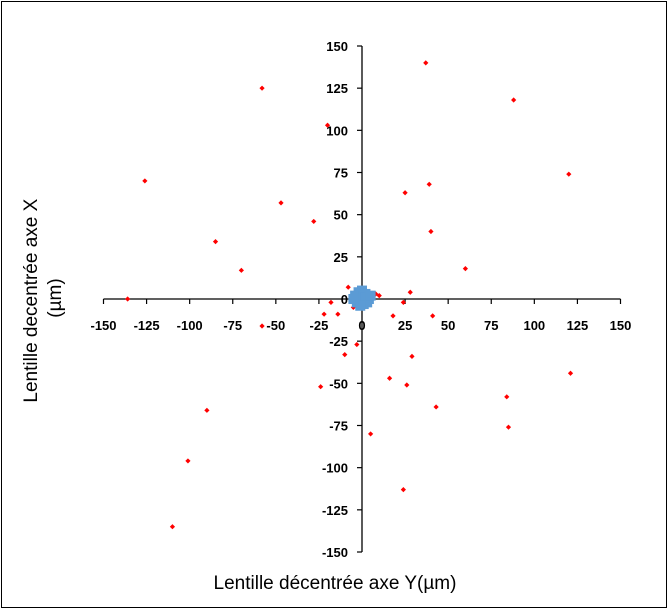 The image size is (670, 611). What do you see at coordinates (344, 299) in the screenshot?
I see `y-tick-label: 0` at bounding box center [344, 299].